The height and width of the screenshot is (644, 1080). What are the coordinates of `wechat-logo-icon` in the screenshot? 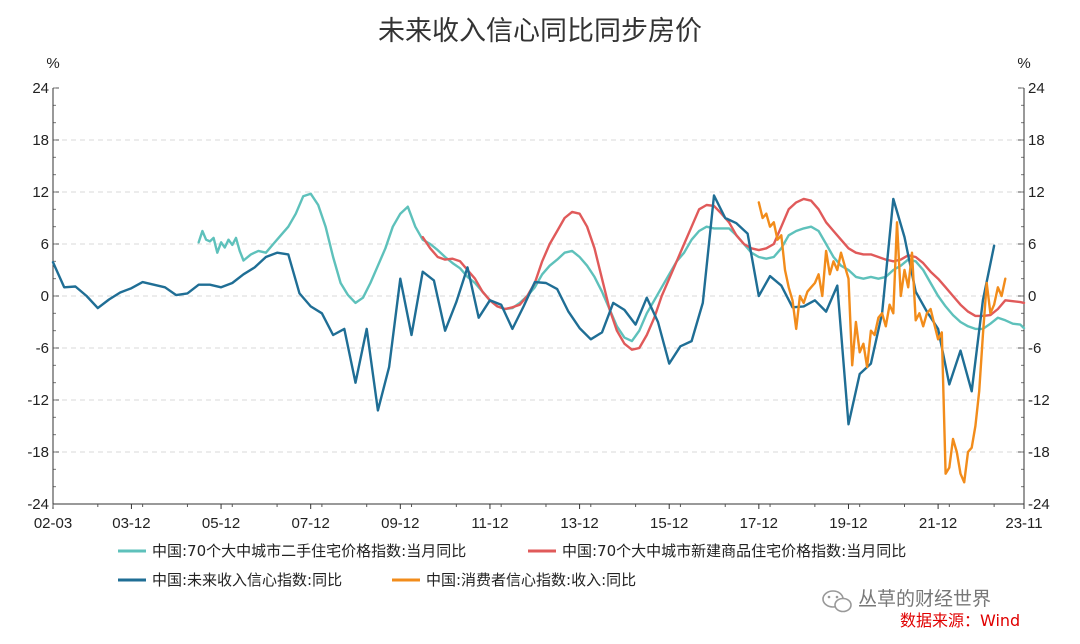 It's located at (837, 601).